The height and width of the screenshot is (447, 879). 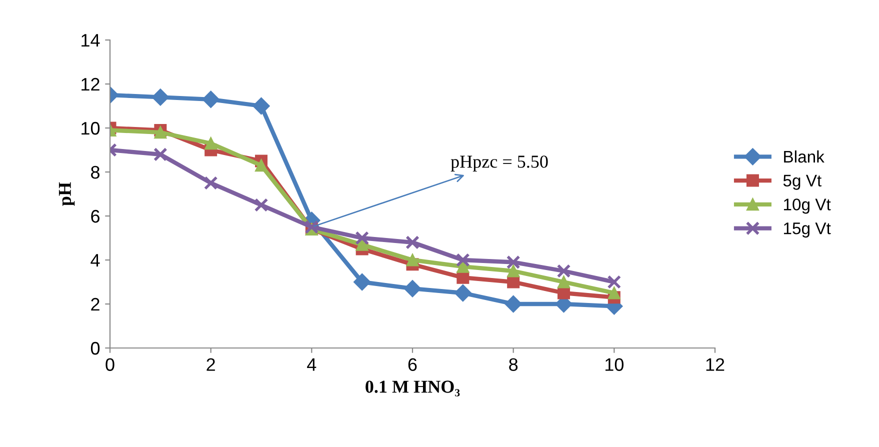 I want to click on x-tick-label: 0, so click(x=110, y=364).